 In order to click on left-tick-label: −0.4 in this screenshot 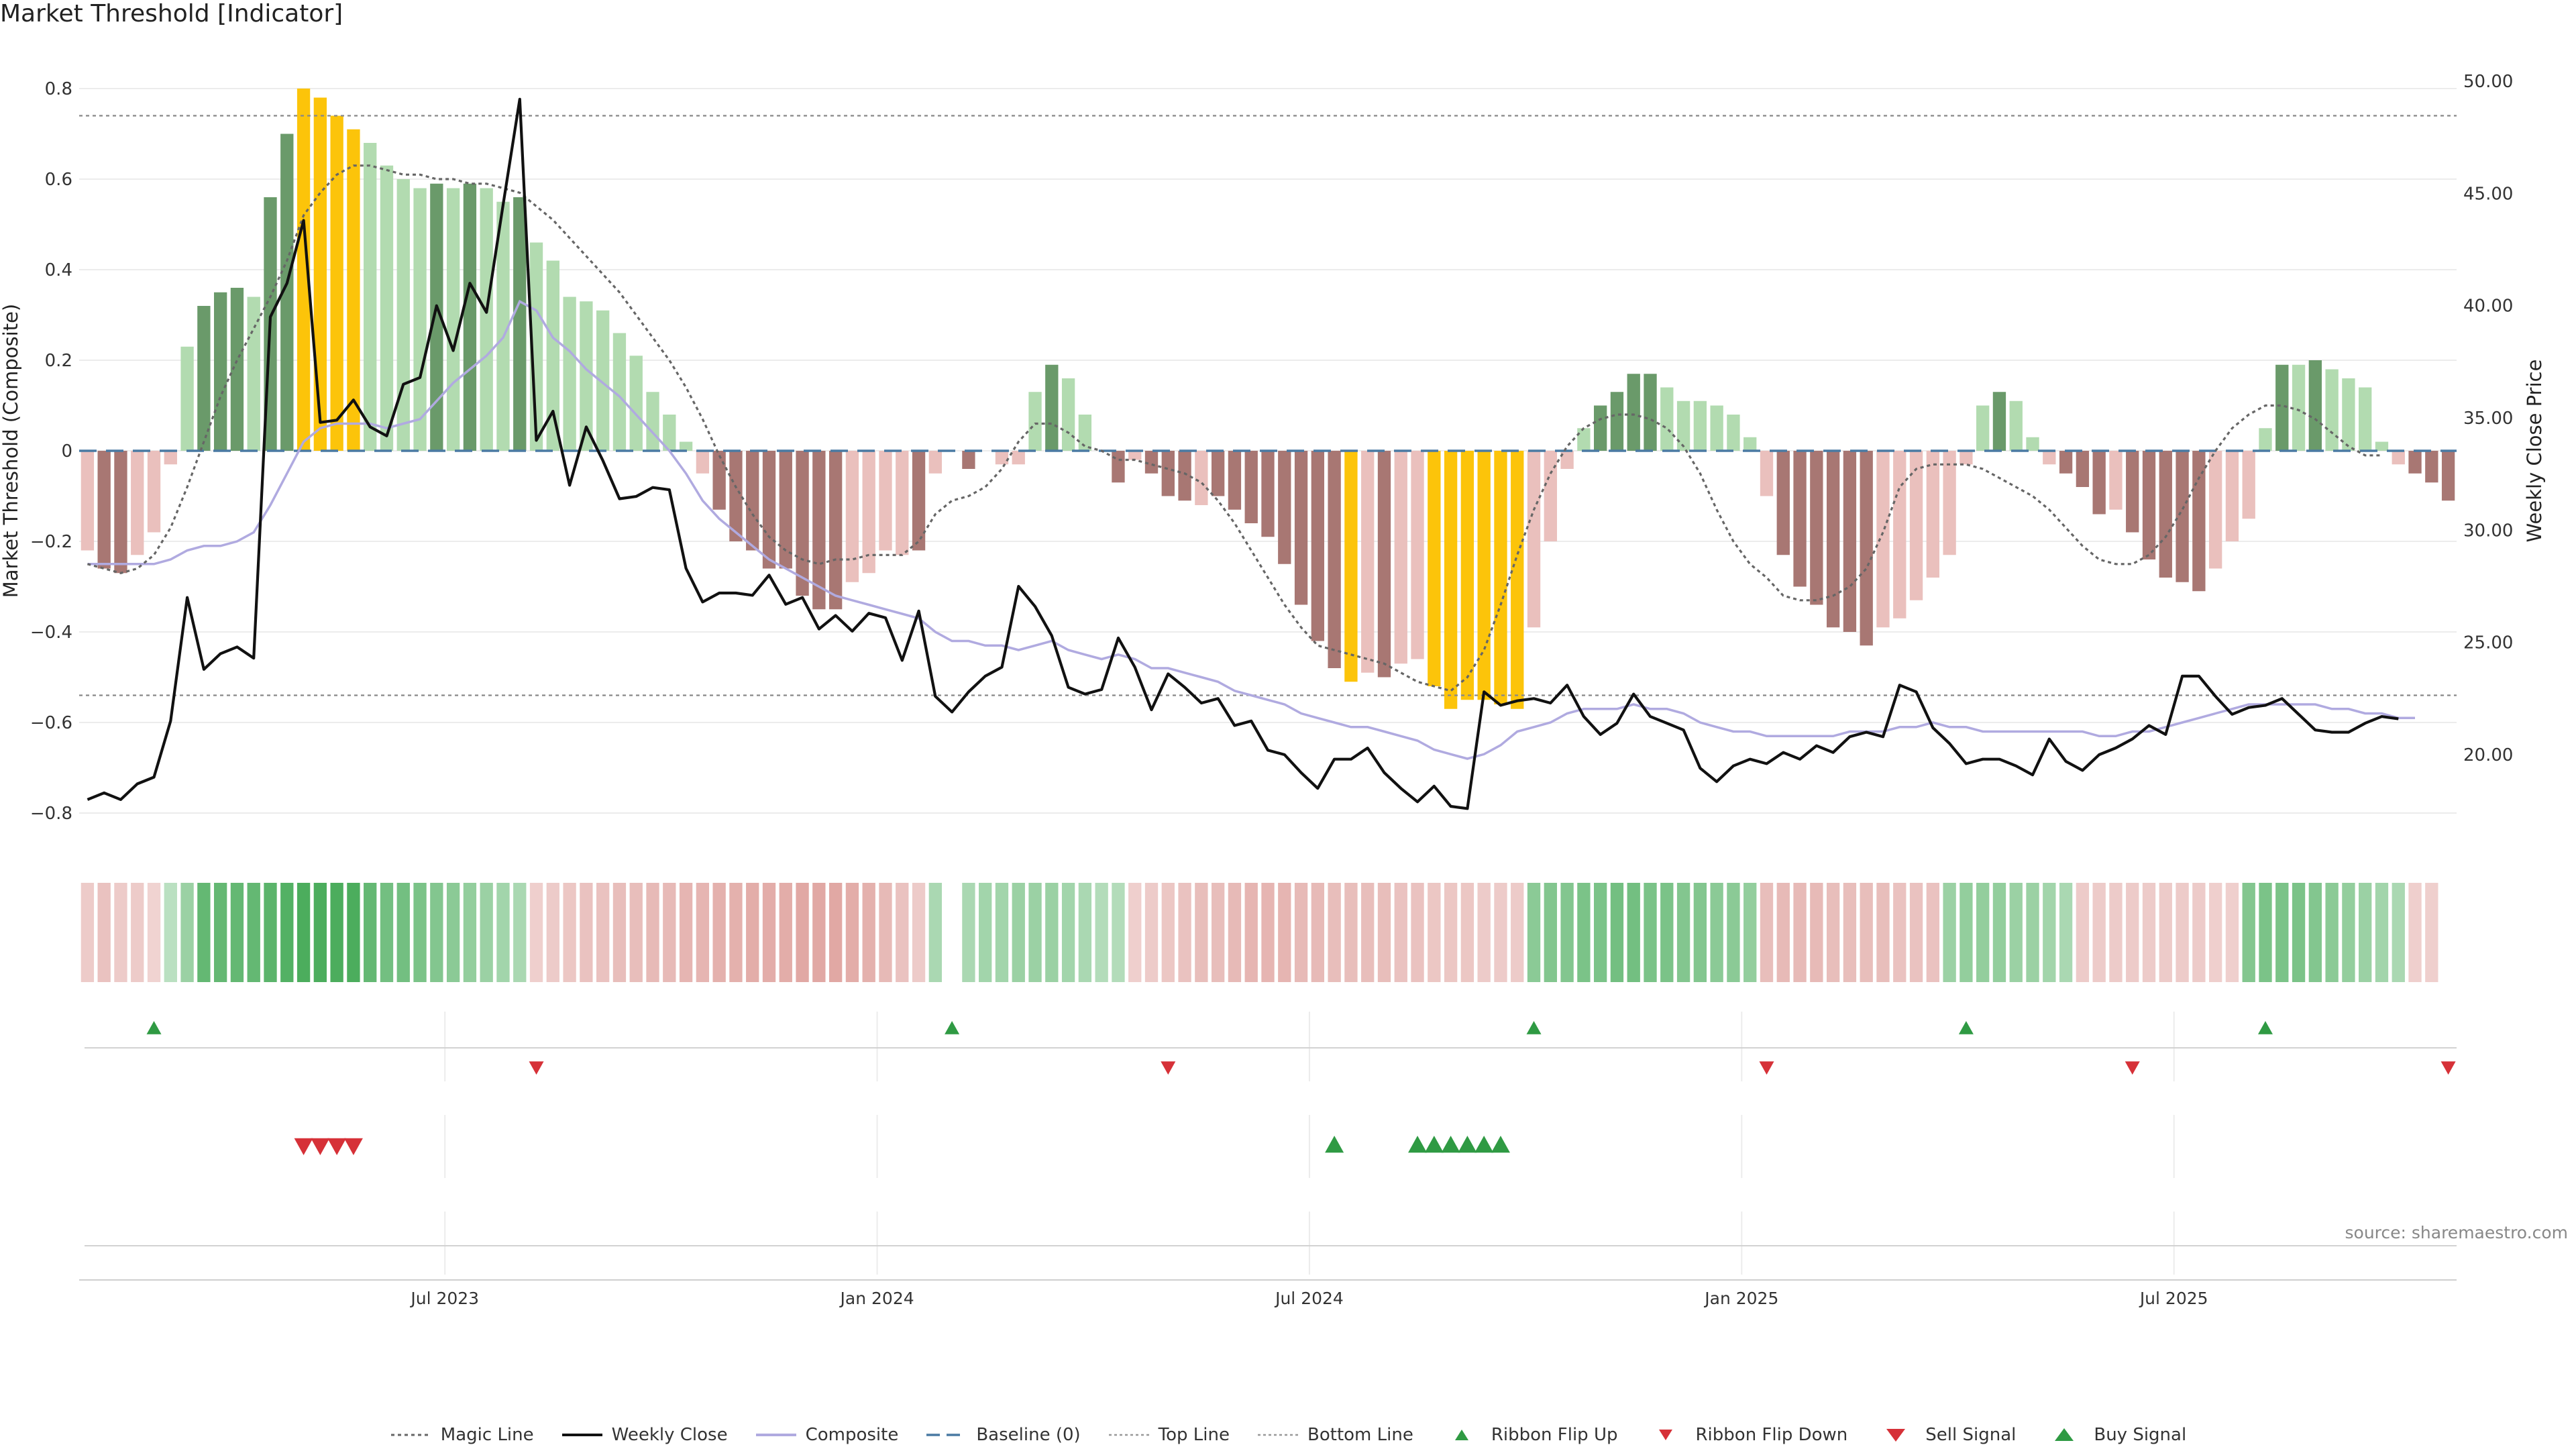, I will do `click(51, 633)`.